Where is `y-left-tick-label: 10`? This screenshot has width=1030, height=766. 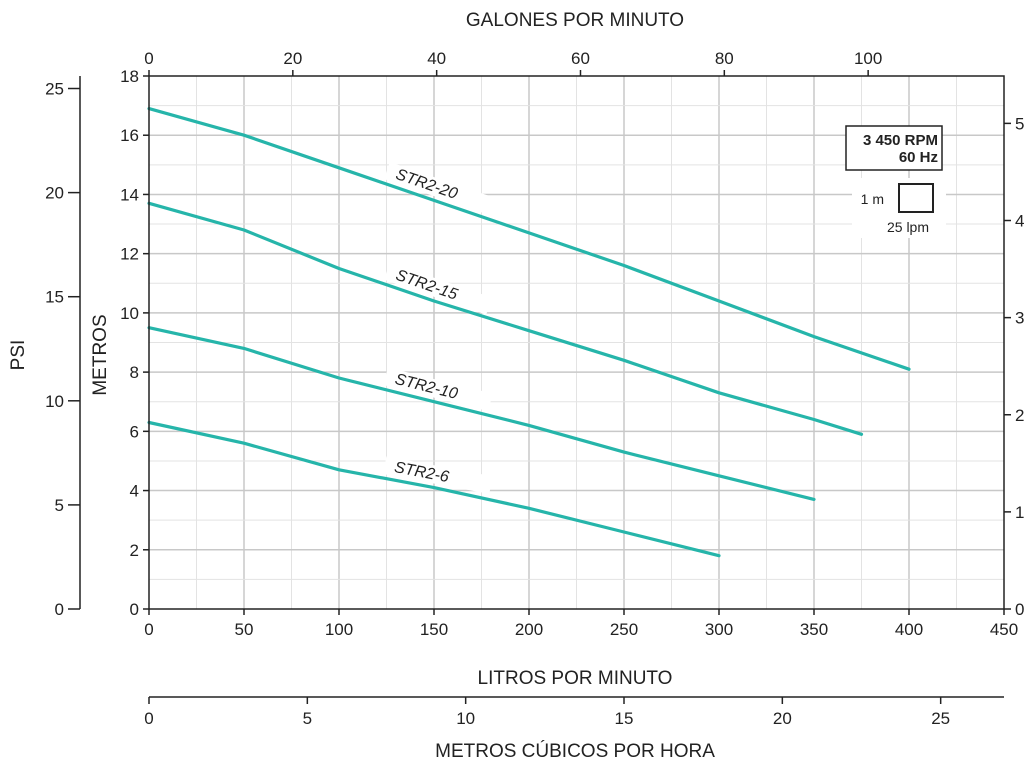
y-left-tick-label: 10 is located at coordinates (129, 313).